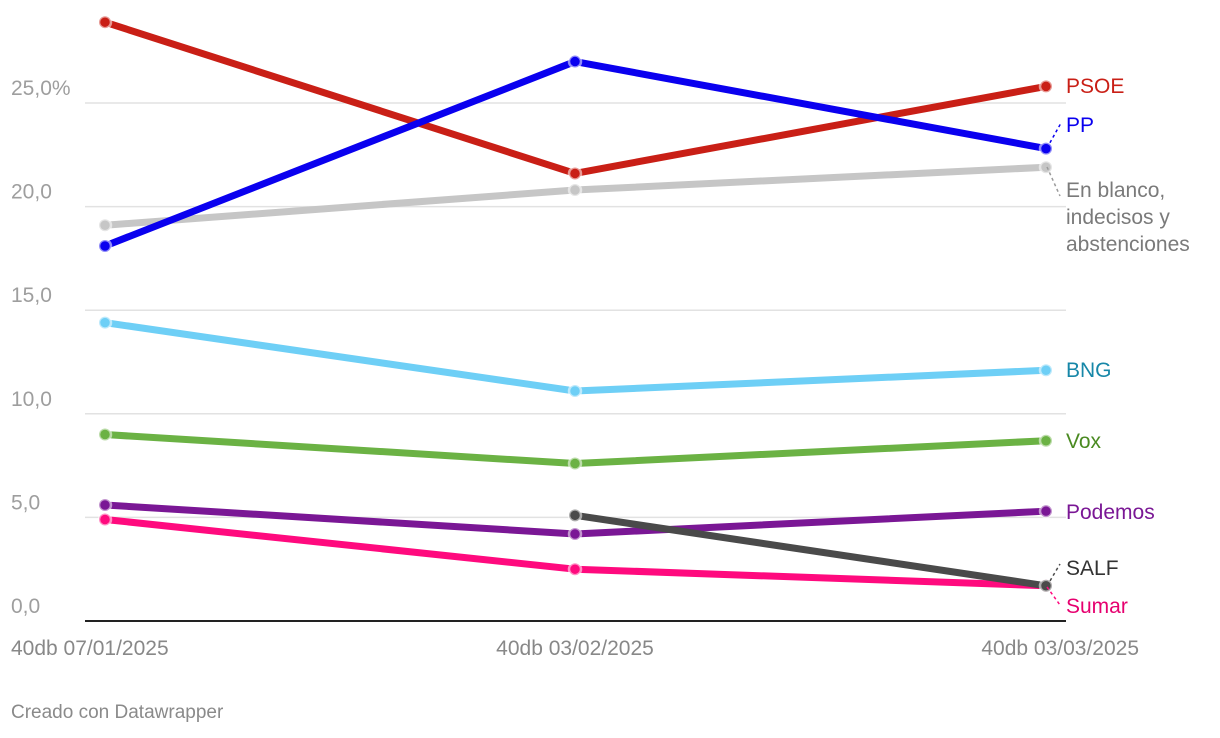 The image size is (1220, 738). Describe the element at coordinates (31, 295) in the screenshot. I see `y-tick-label: 15,0` at that location.